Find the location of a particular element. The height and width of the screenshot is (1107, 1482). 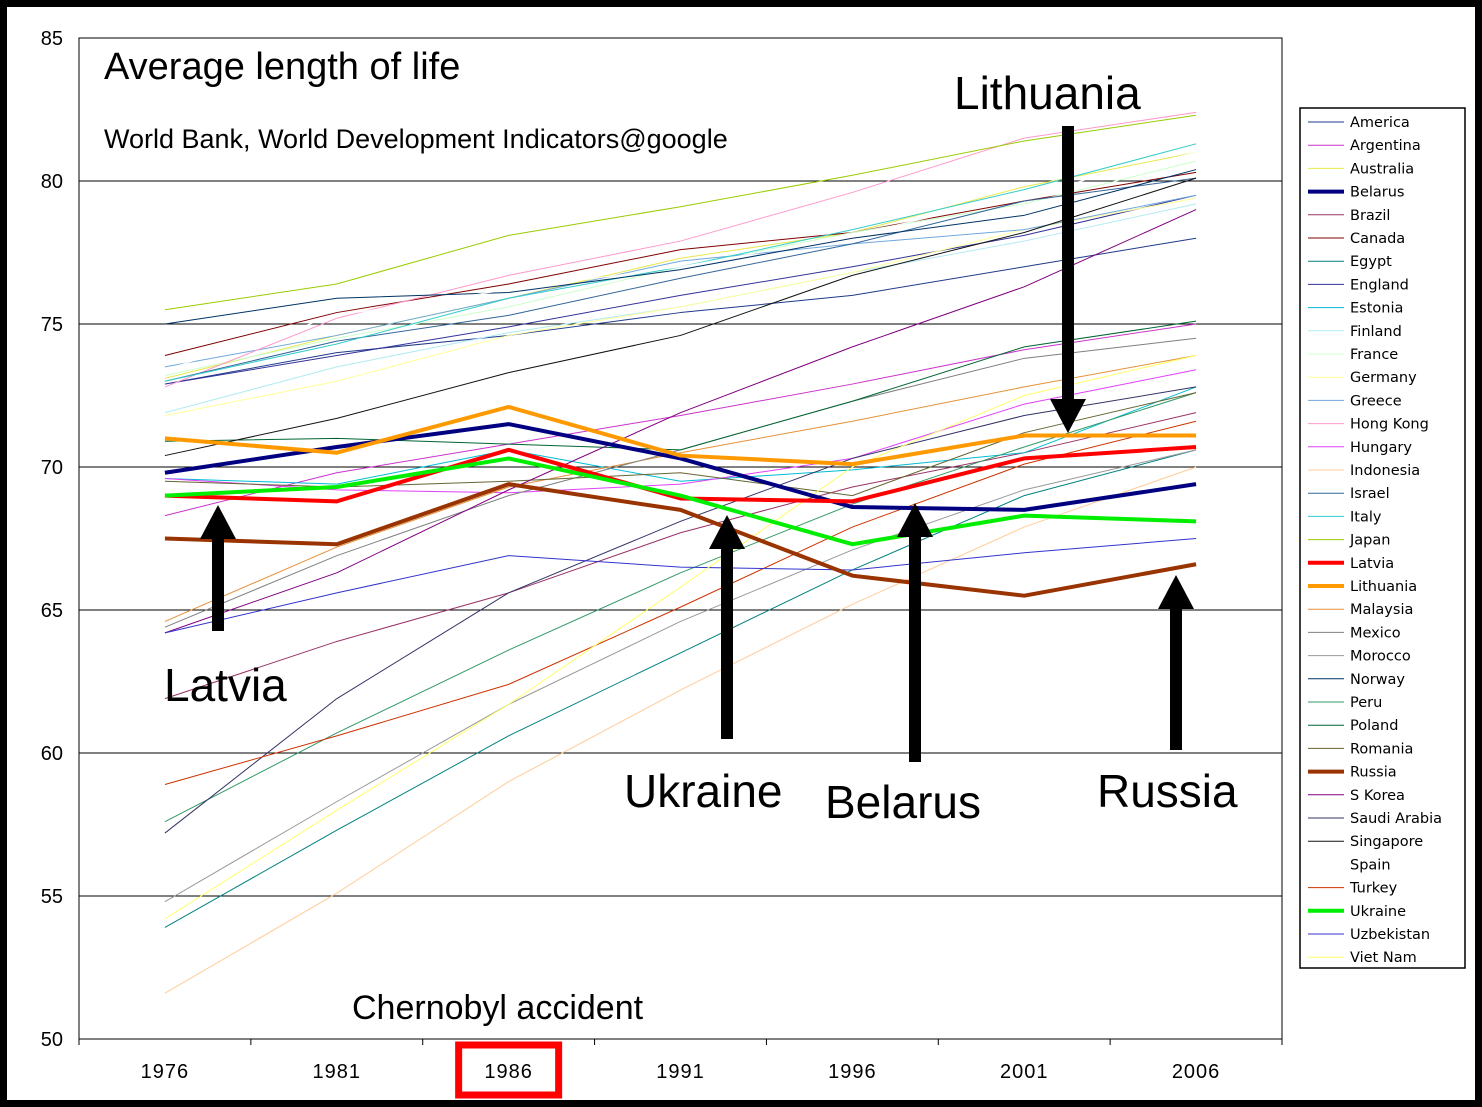

legend-label-estonia: Estonia is located at coordinates (1376, 309).